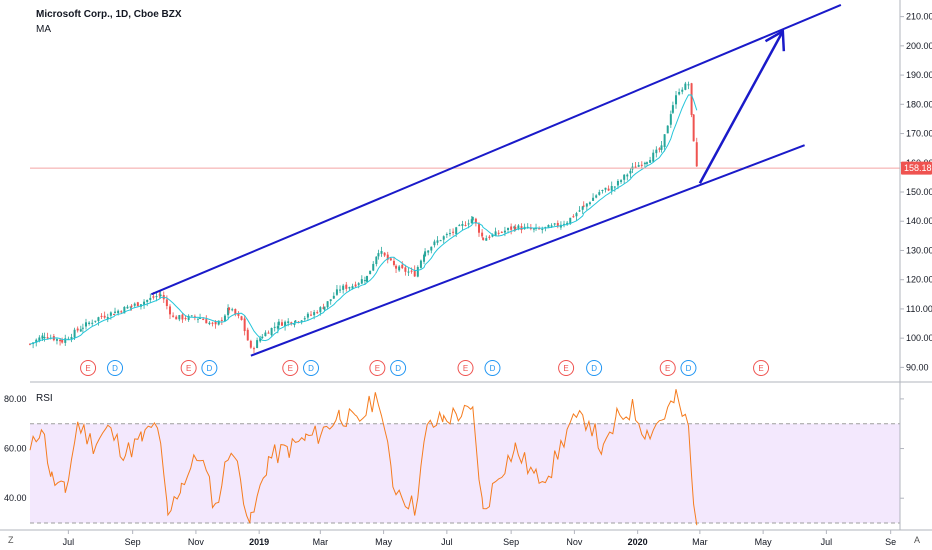 This screenshot has width=932, height=550. What do you see at coordinates (15, 399) in the screenshot?
I see `rsi-y-tick-label: 80.00` at bounding box center [15, 399].